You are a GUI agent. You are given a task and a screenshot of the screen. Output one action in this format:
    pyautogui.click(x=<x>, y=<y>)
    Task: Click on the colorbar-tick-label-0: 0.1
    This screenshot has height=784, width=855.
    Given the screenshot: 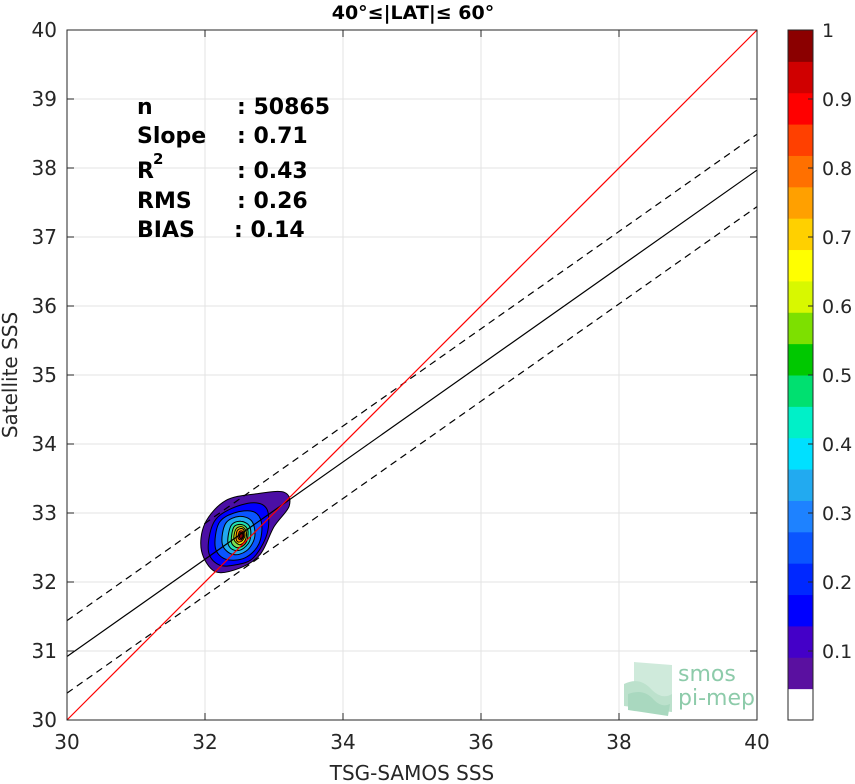 What is the action you would take?
    pyautogui.click(x=837, y=652)
    